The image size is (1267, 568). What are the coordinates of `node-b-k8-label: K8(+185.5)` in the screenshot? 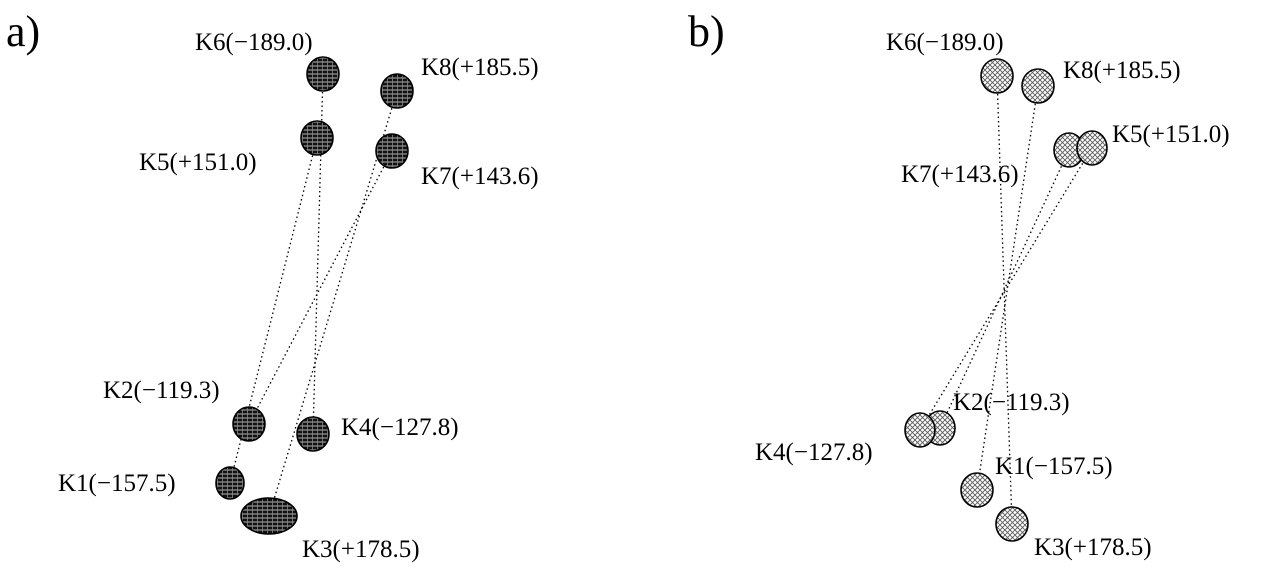 It's located at (1122, 70).